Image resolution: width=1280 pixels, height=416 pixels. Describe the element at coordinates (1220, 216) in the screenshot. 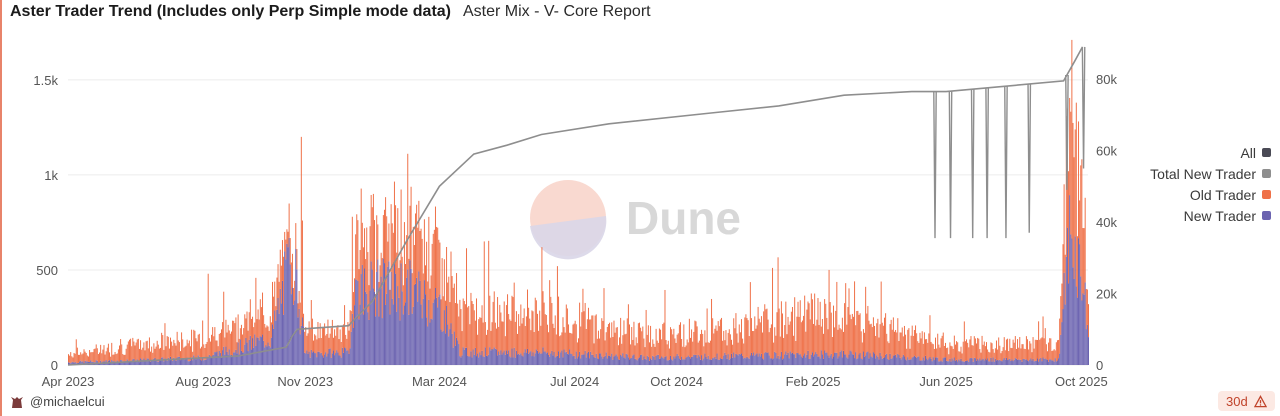

I see `legend-label: New Trader` at that location.